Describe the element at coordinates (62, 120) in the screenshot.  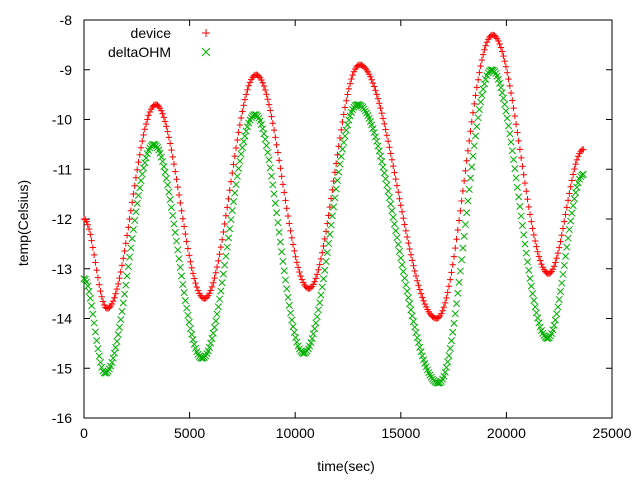
I see `y-tick-label: -10` at that location.